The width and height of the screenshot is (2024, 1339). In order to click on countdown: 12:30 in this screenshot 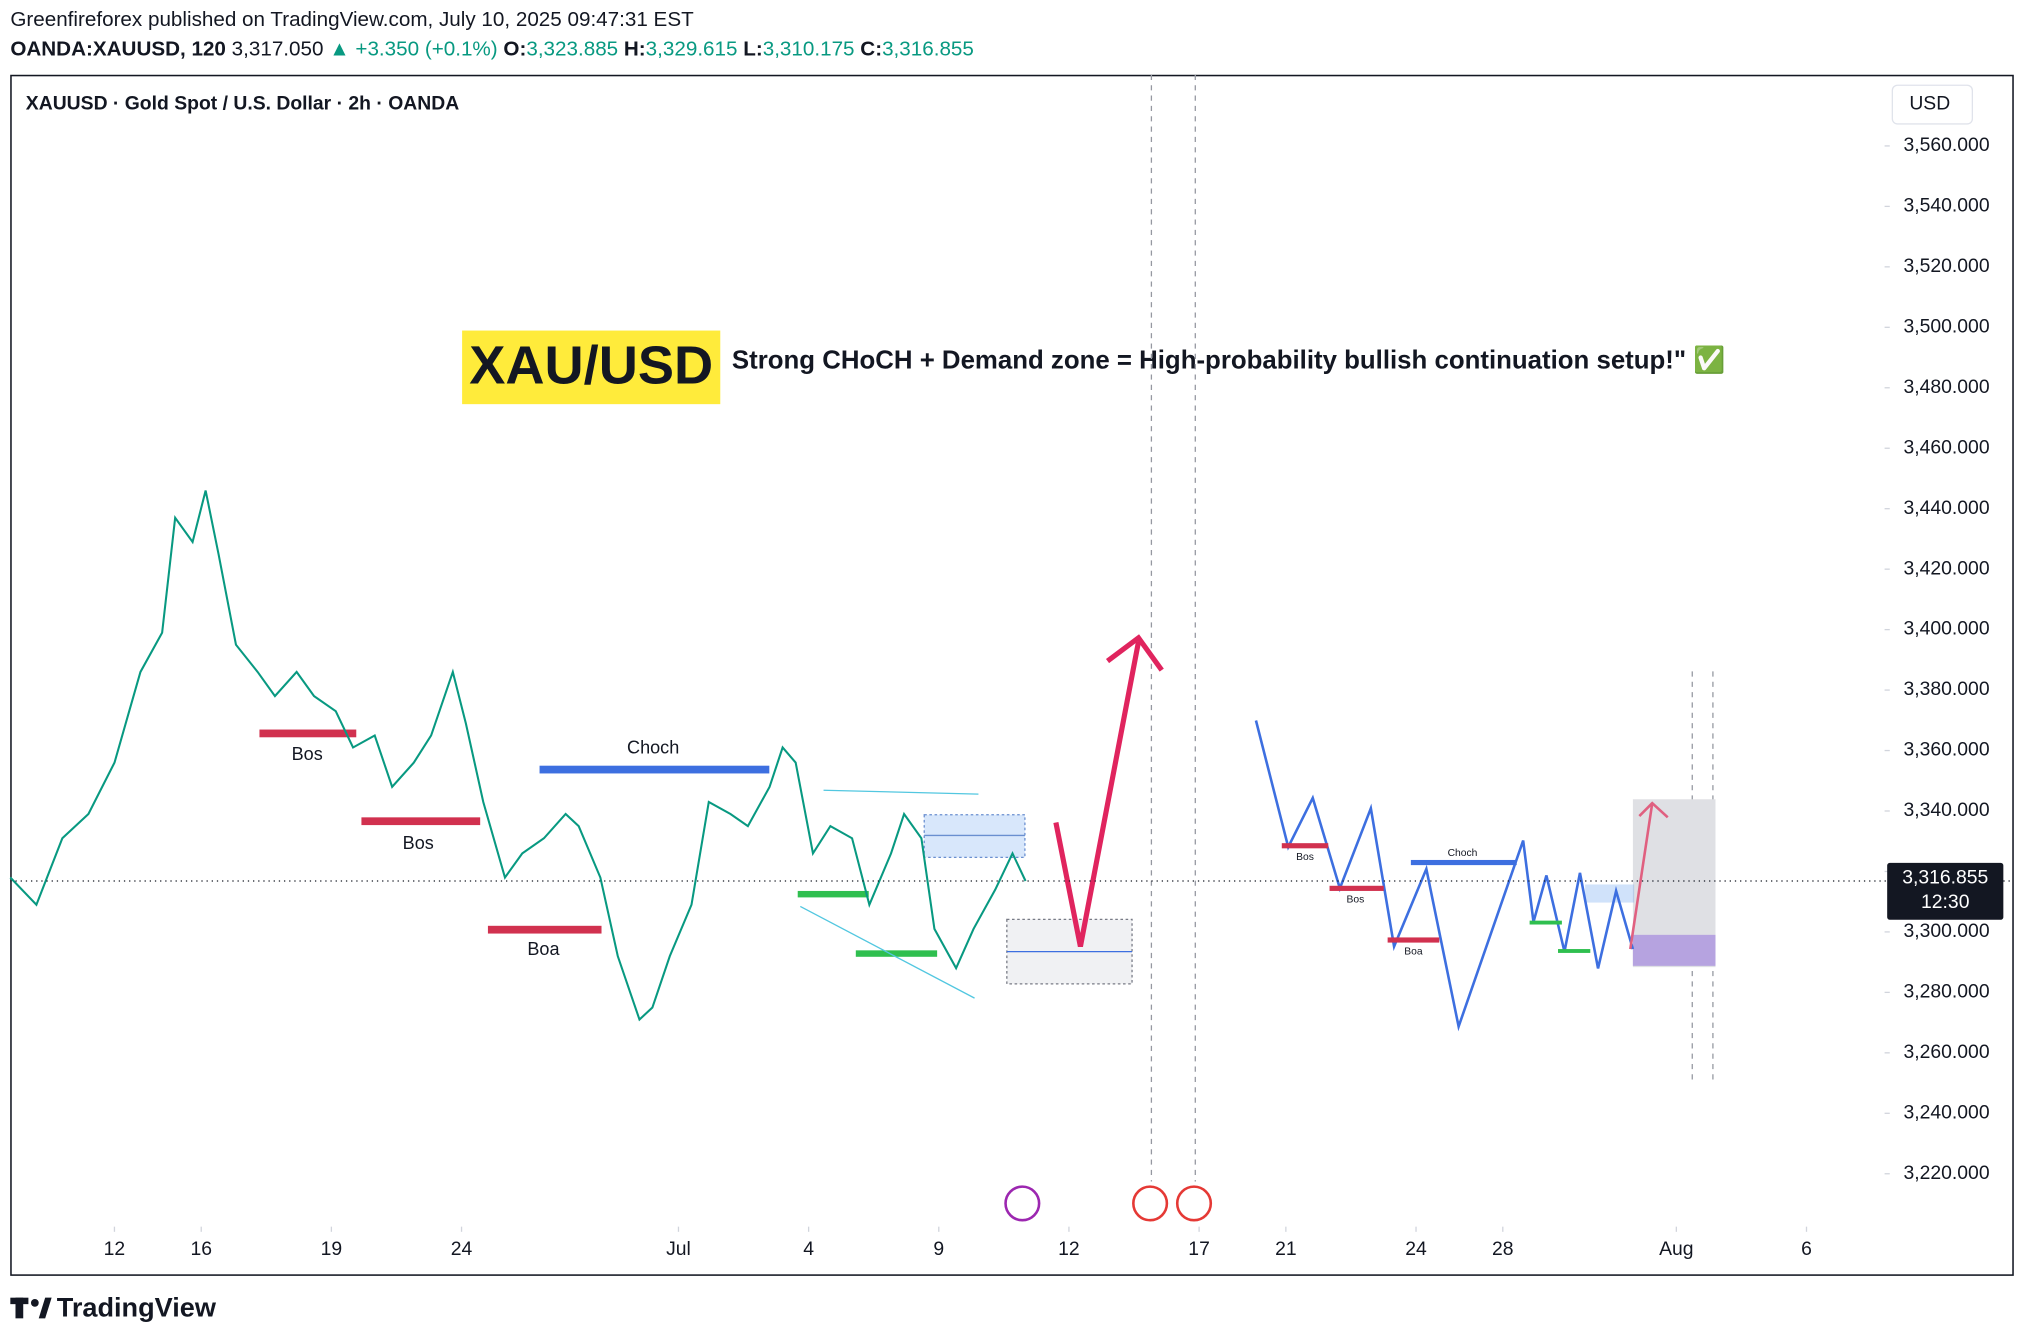, I will do `click(1945, 902)`.